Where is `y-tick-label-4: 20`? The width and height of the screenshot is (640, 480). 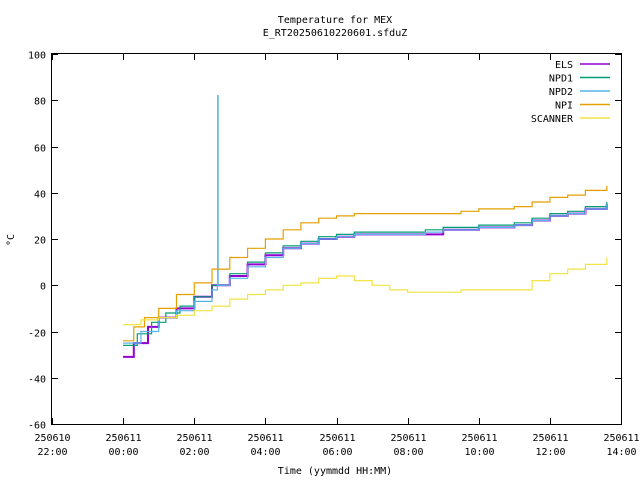 y-tick-label-4: 20 is located at coordinates (40, 241).